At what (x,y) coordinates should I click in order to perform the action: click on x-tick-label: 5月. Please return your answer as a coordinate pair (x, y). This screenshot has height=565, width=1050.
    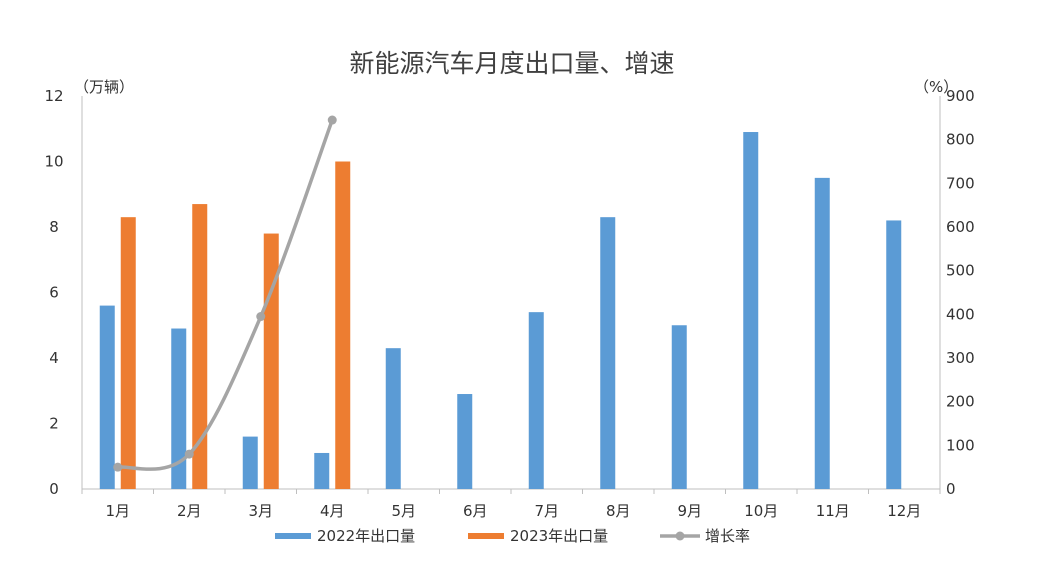
    Looking at the image, I should click on (403, 511).